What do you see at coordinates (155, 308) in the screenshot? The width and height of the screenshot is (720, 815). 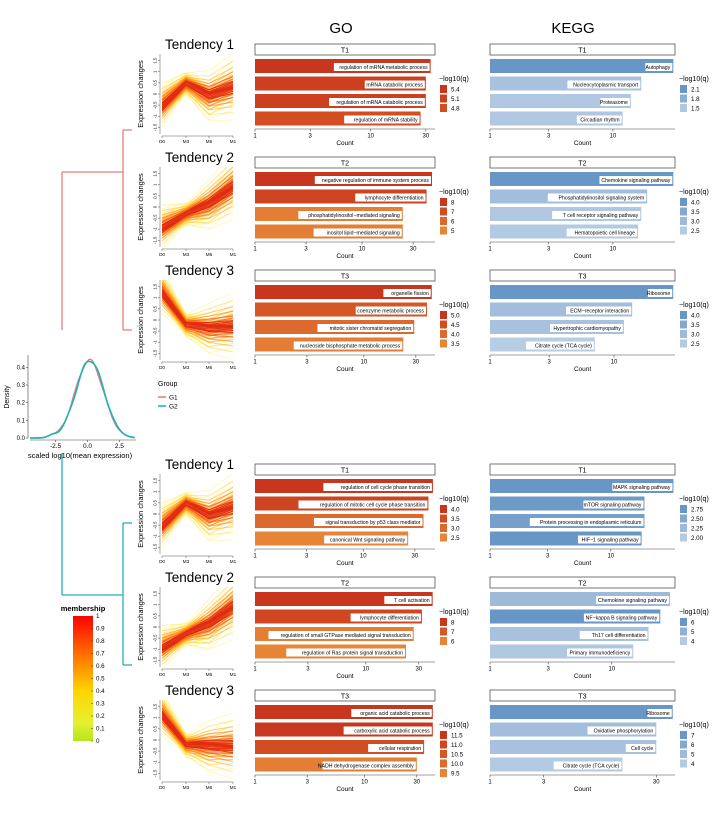 I see `y-tick-label: 0.5` at bounding box center [155, 308].